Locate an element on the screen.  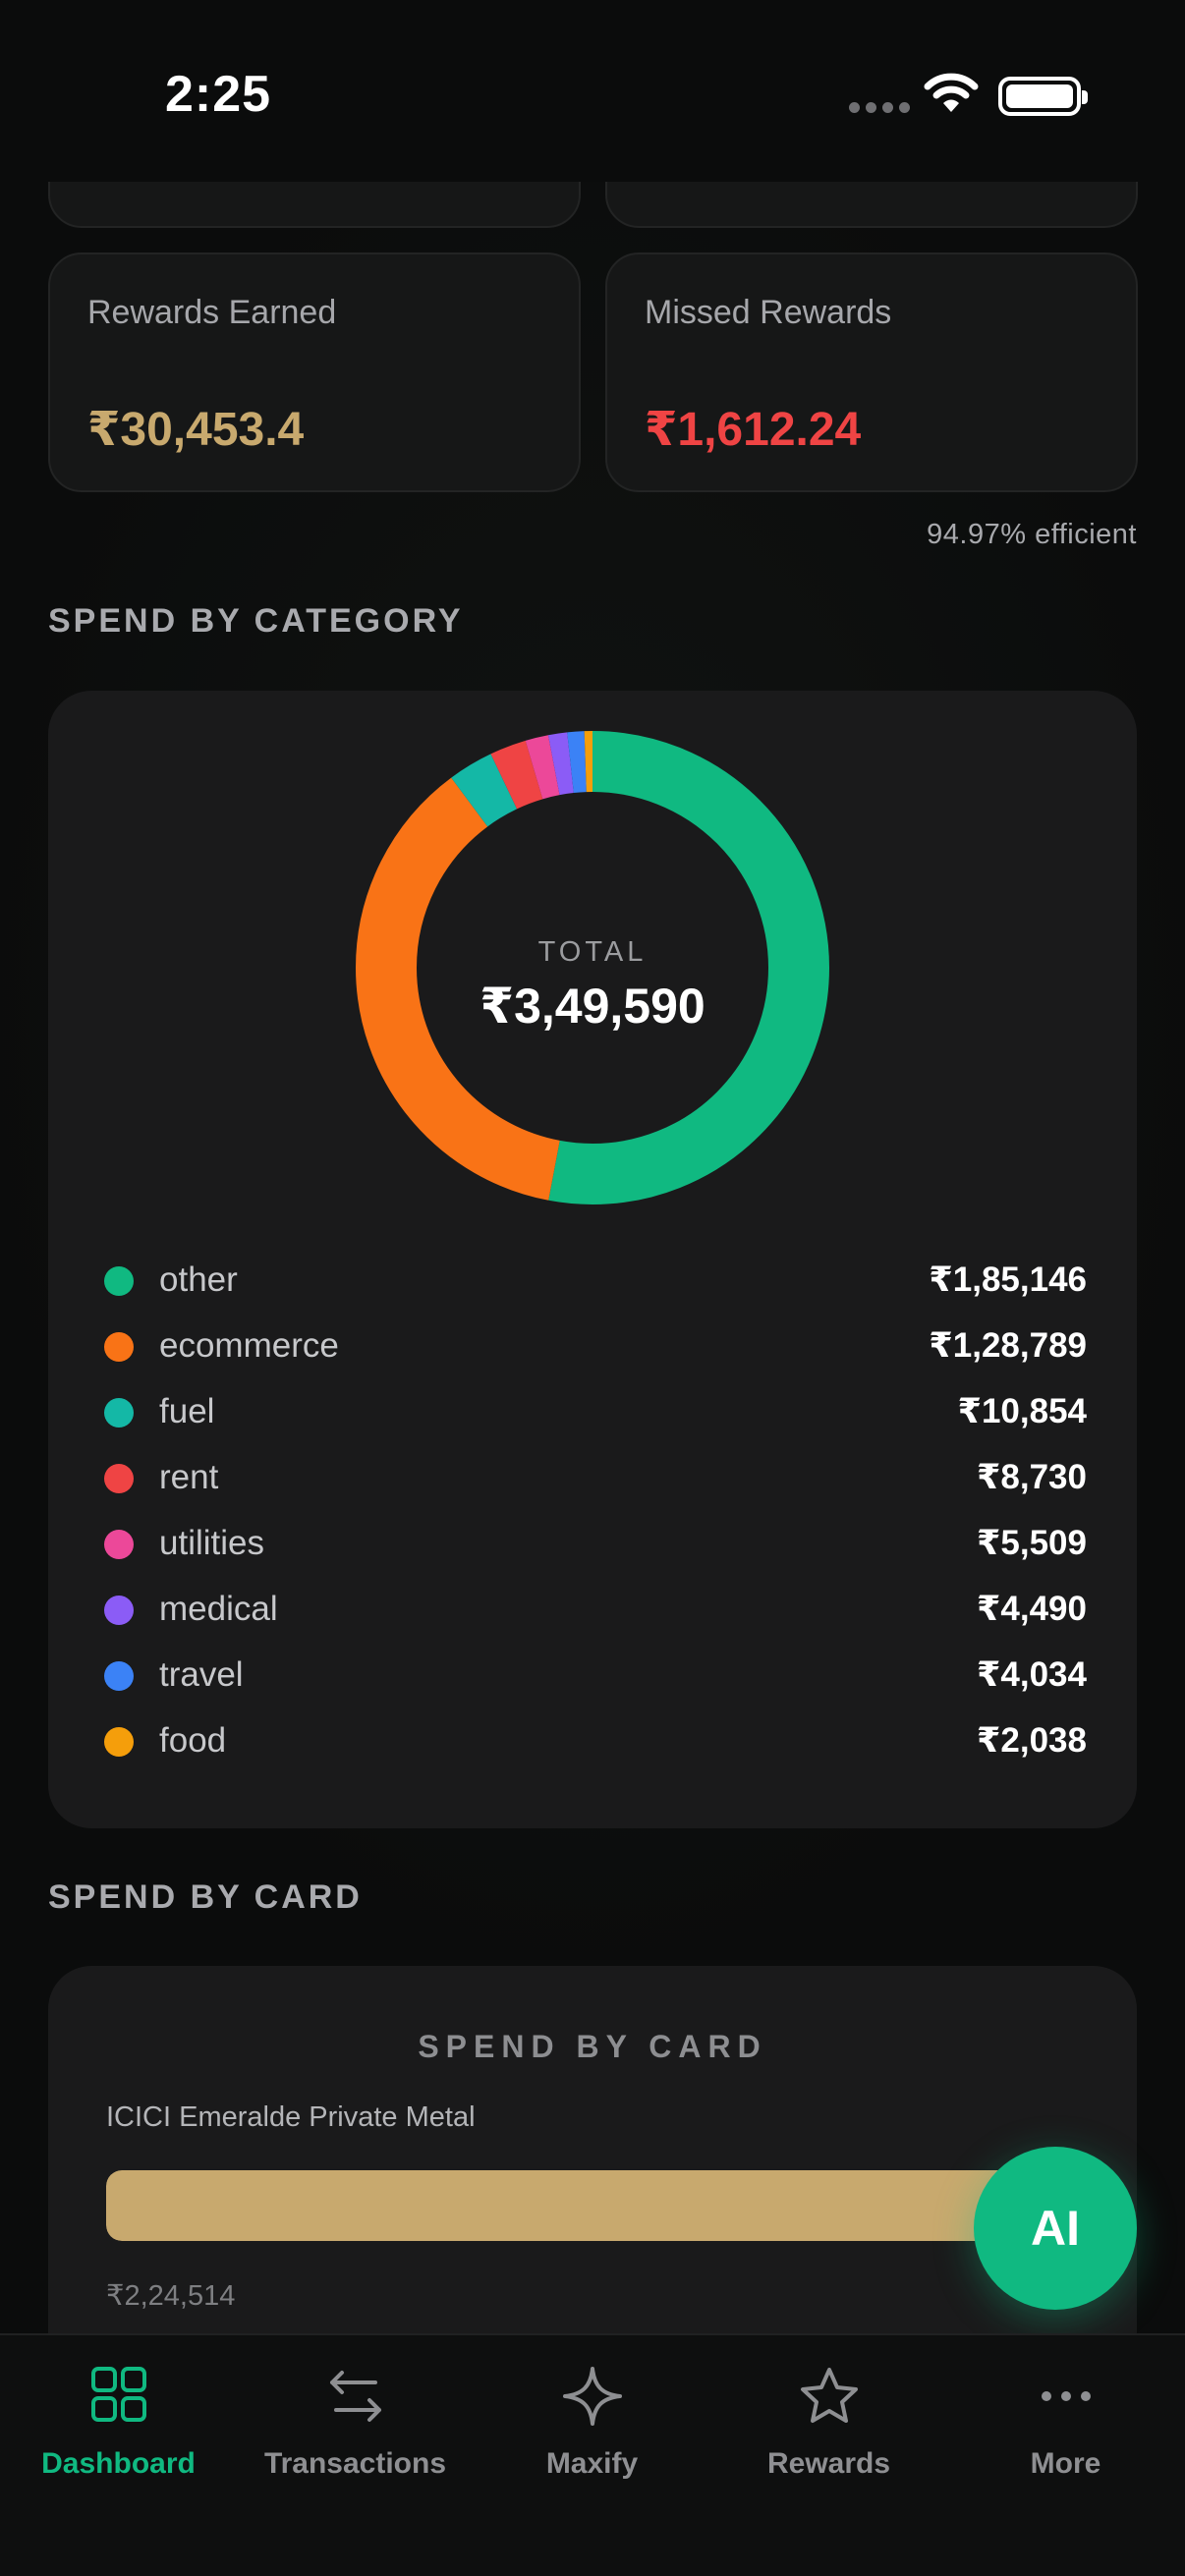
legend-name-fuel: fuel is located at coordinates (187, 1411).